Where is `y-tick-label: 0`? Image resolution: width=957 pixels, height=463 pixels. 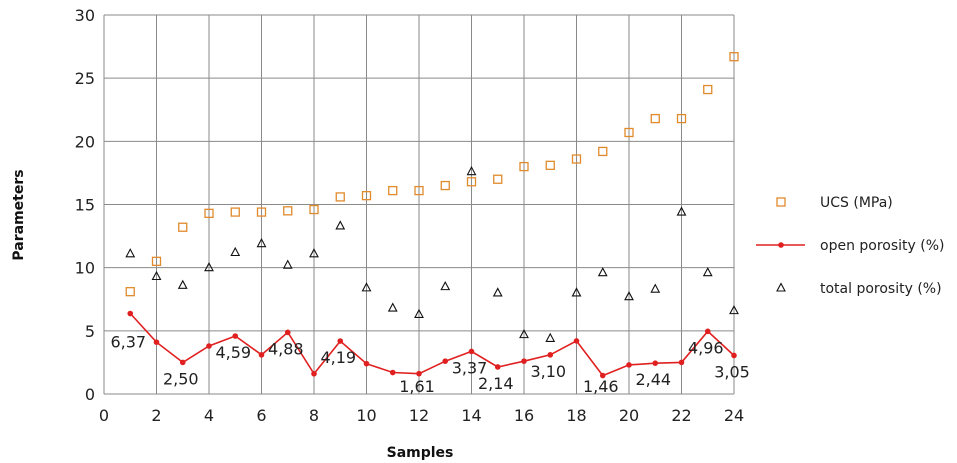 y-tick-label: 0 is located at coordinates (90, 394).